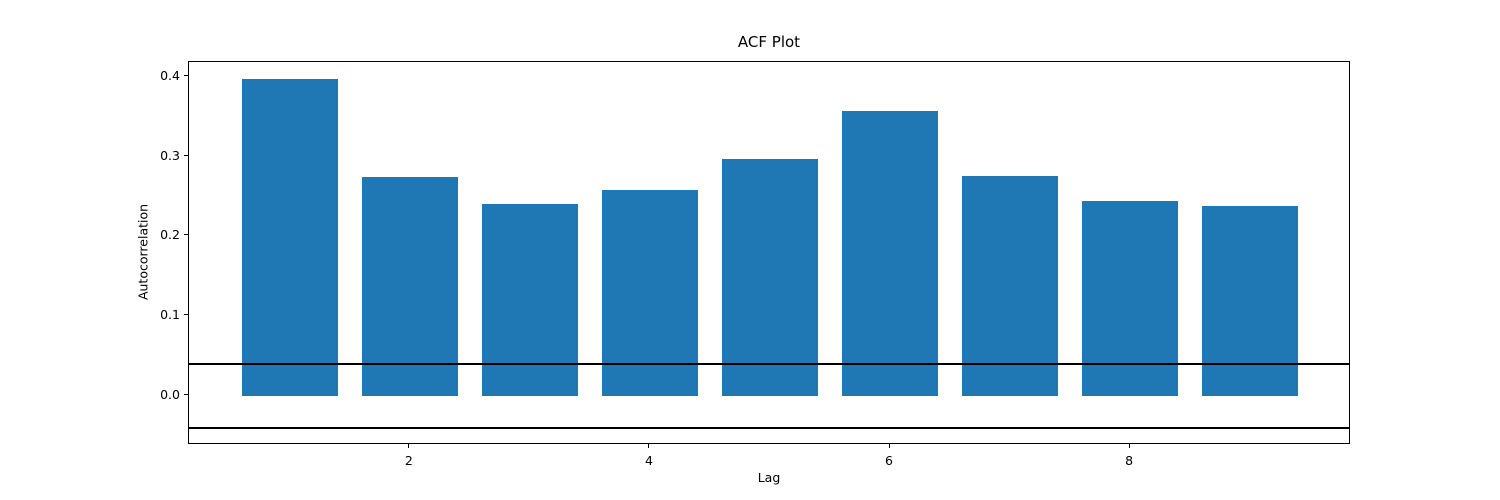 The width and height of the screenshot is (1500, 500). Describe the element at coordinates (769, 42) in the screenshot. I see `chart-title: ACF Plot` at that location.